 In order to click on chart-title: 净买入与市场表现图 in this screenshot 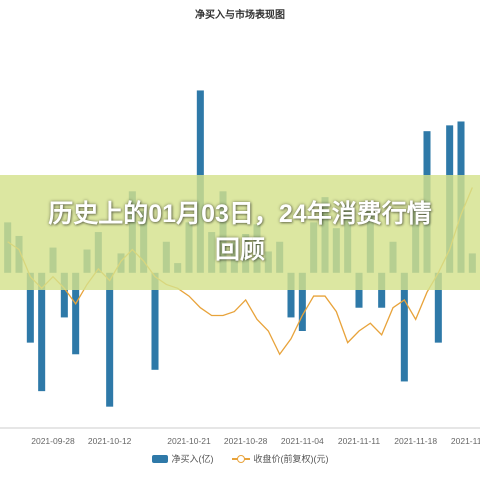, I will do `click(240, 15)`.